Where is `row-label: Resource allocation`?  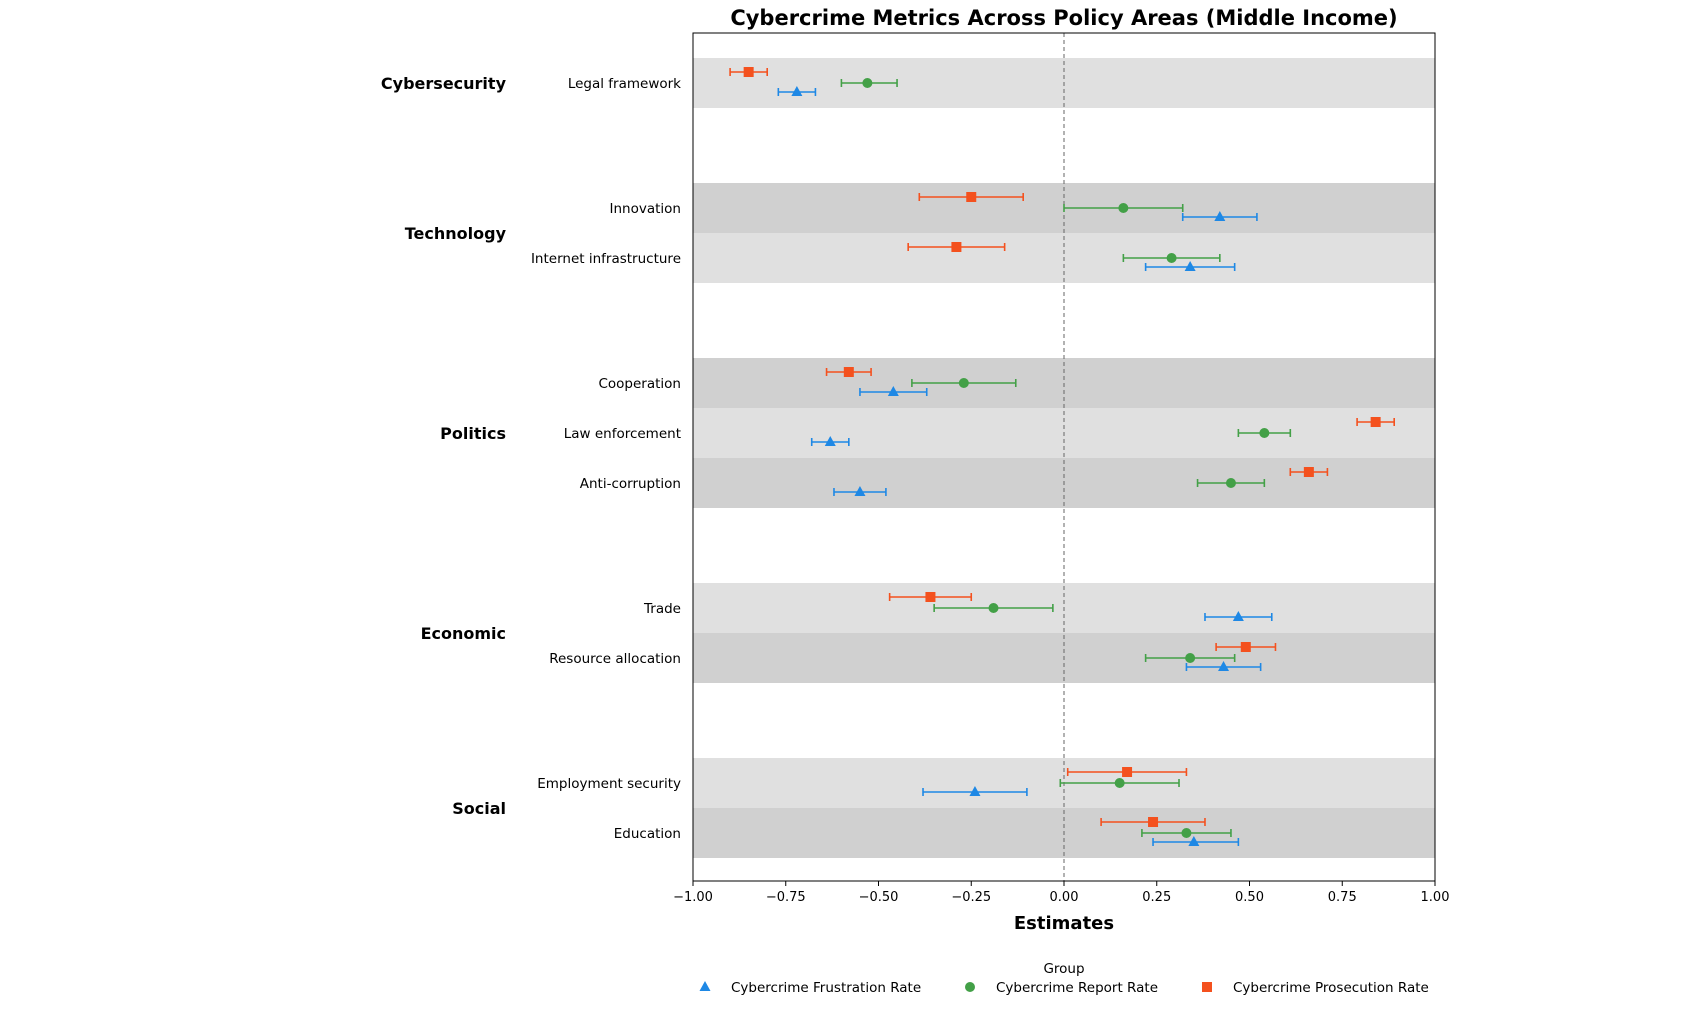 row-label: Resource allocation is located at coordinates (615, 659).